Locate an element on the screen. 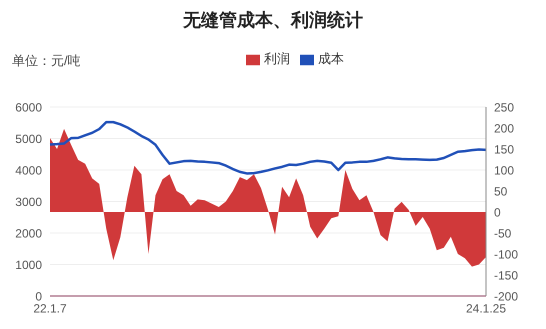 Image resolution: width=546 pixels, height=329 pixels. y-tick-label: 6000 is located at coordinates (28, 107).